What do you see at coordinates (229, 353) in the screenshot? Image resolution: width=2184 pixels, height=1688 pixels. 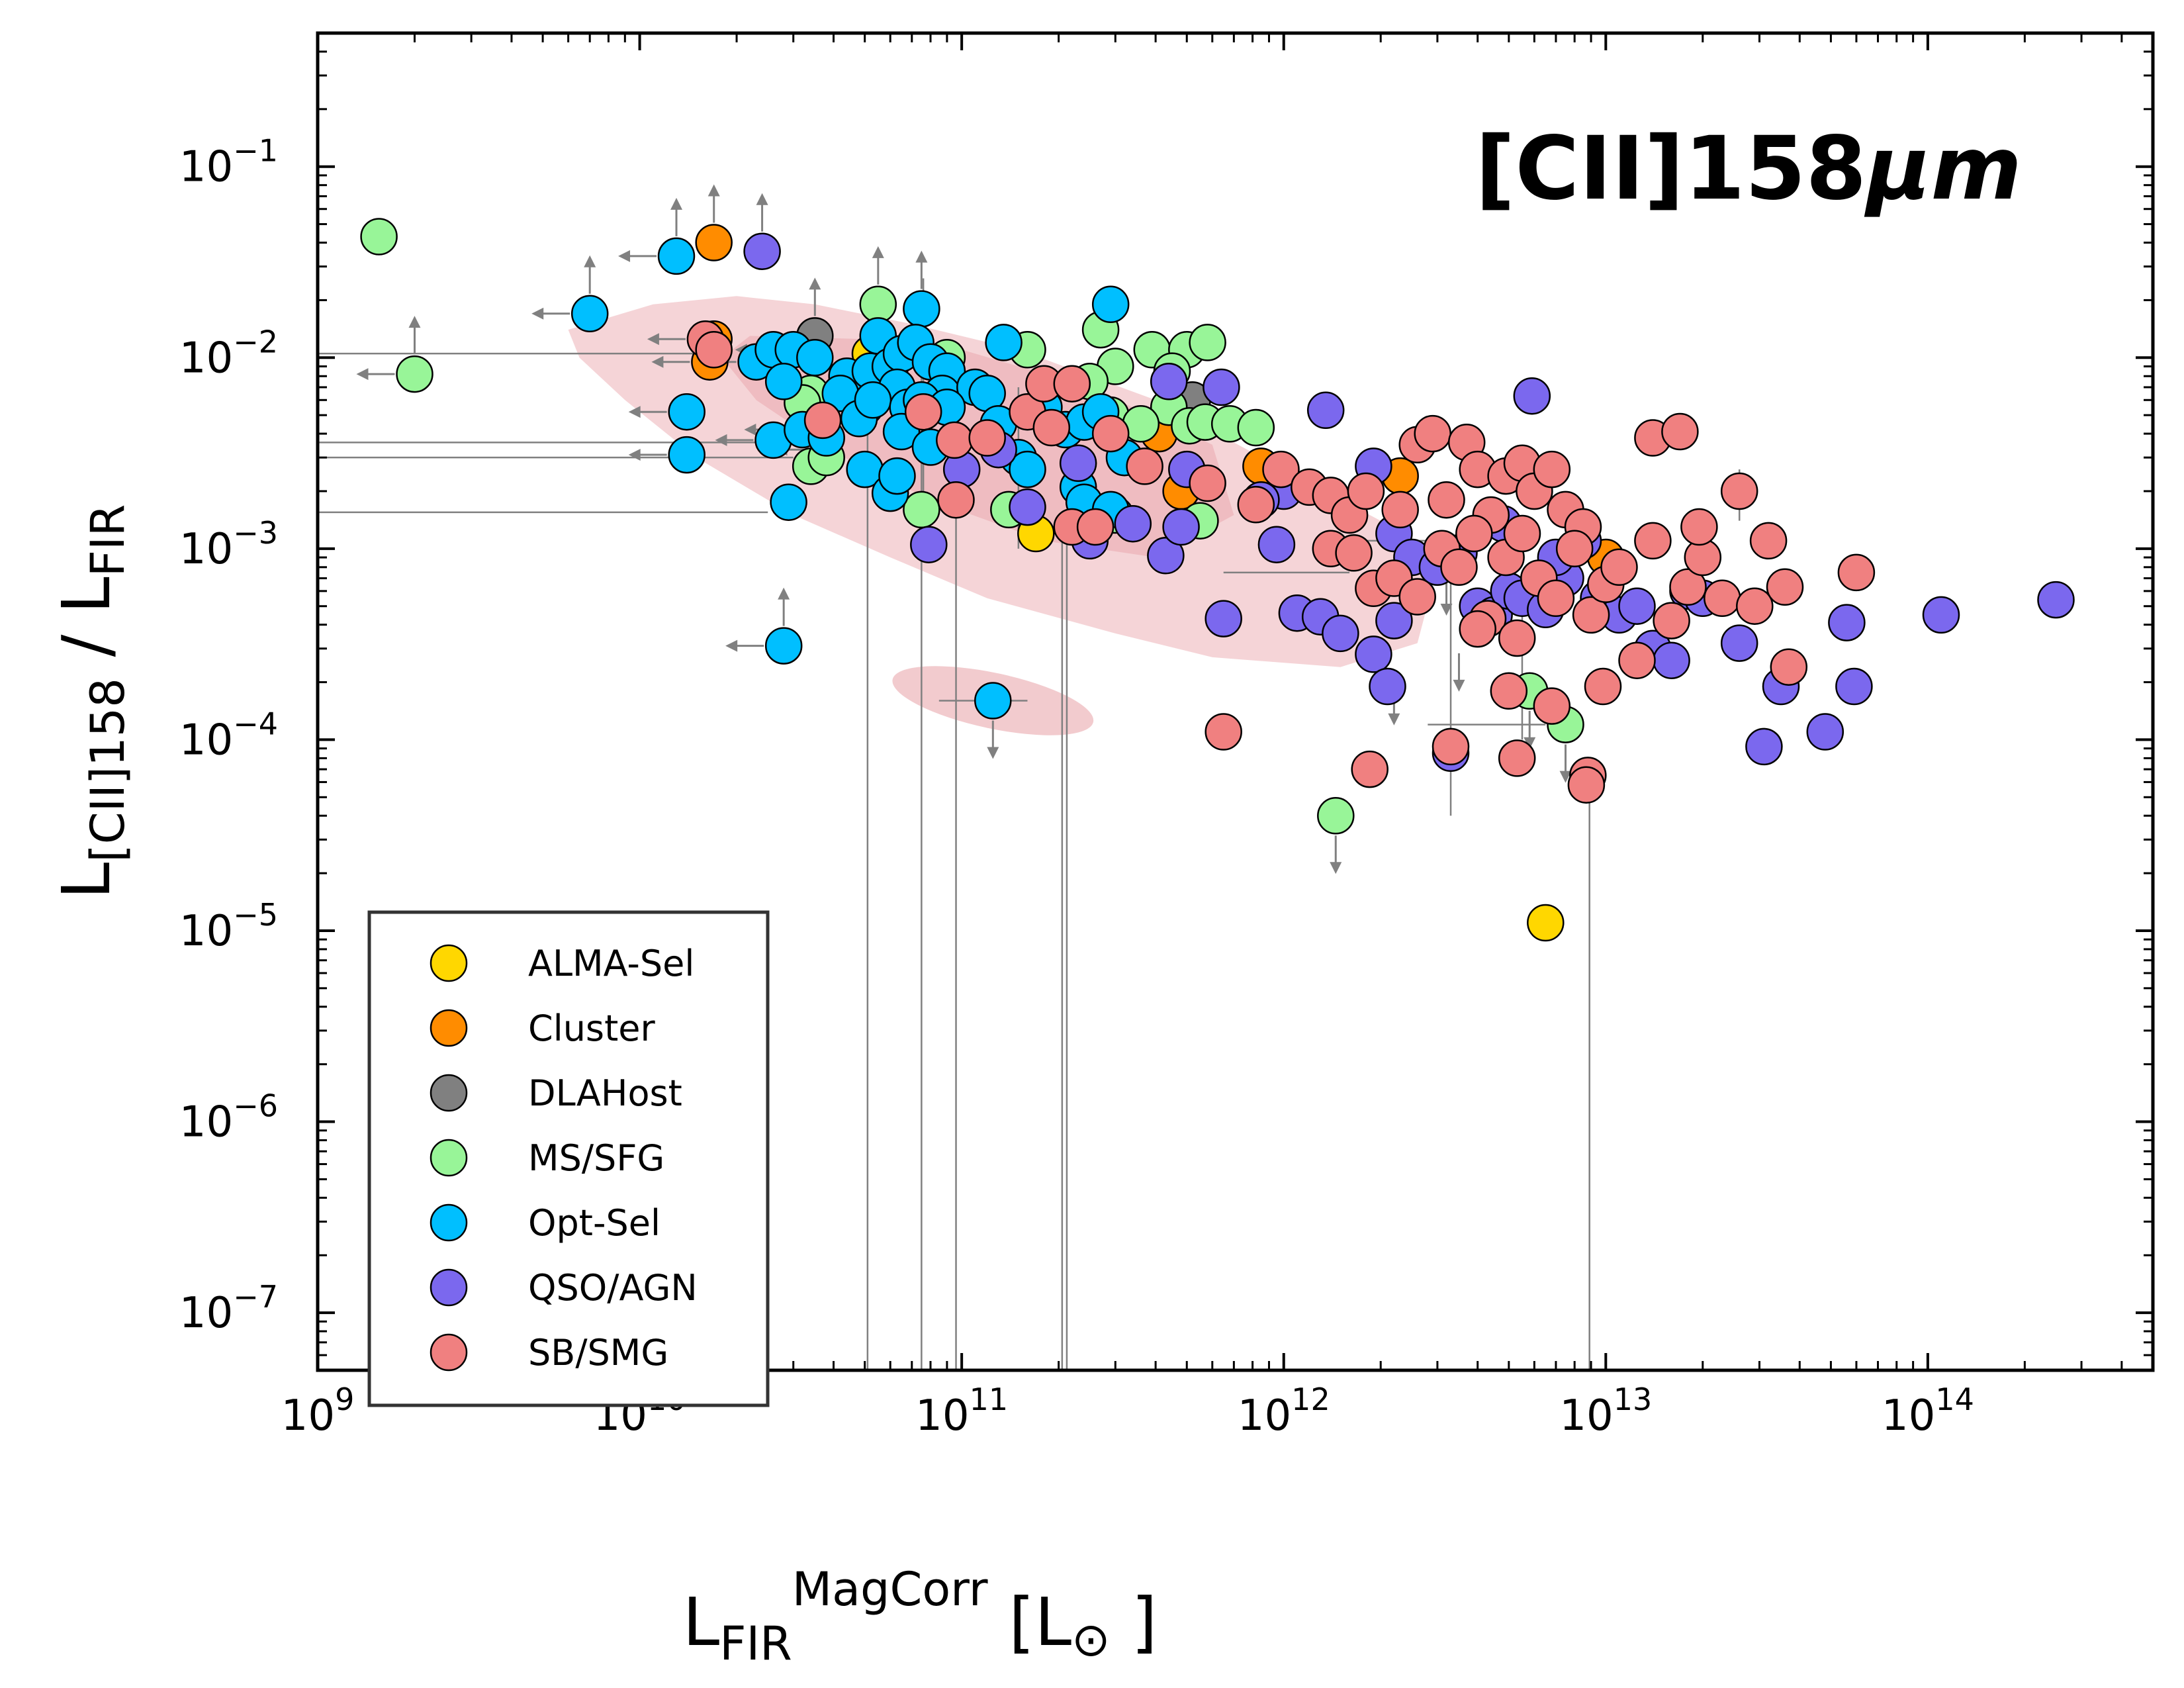 I see `y-tick-label: 10⁻²` at bounding box center [229, 353].